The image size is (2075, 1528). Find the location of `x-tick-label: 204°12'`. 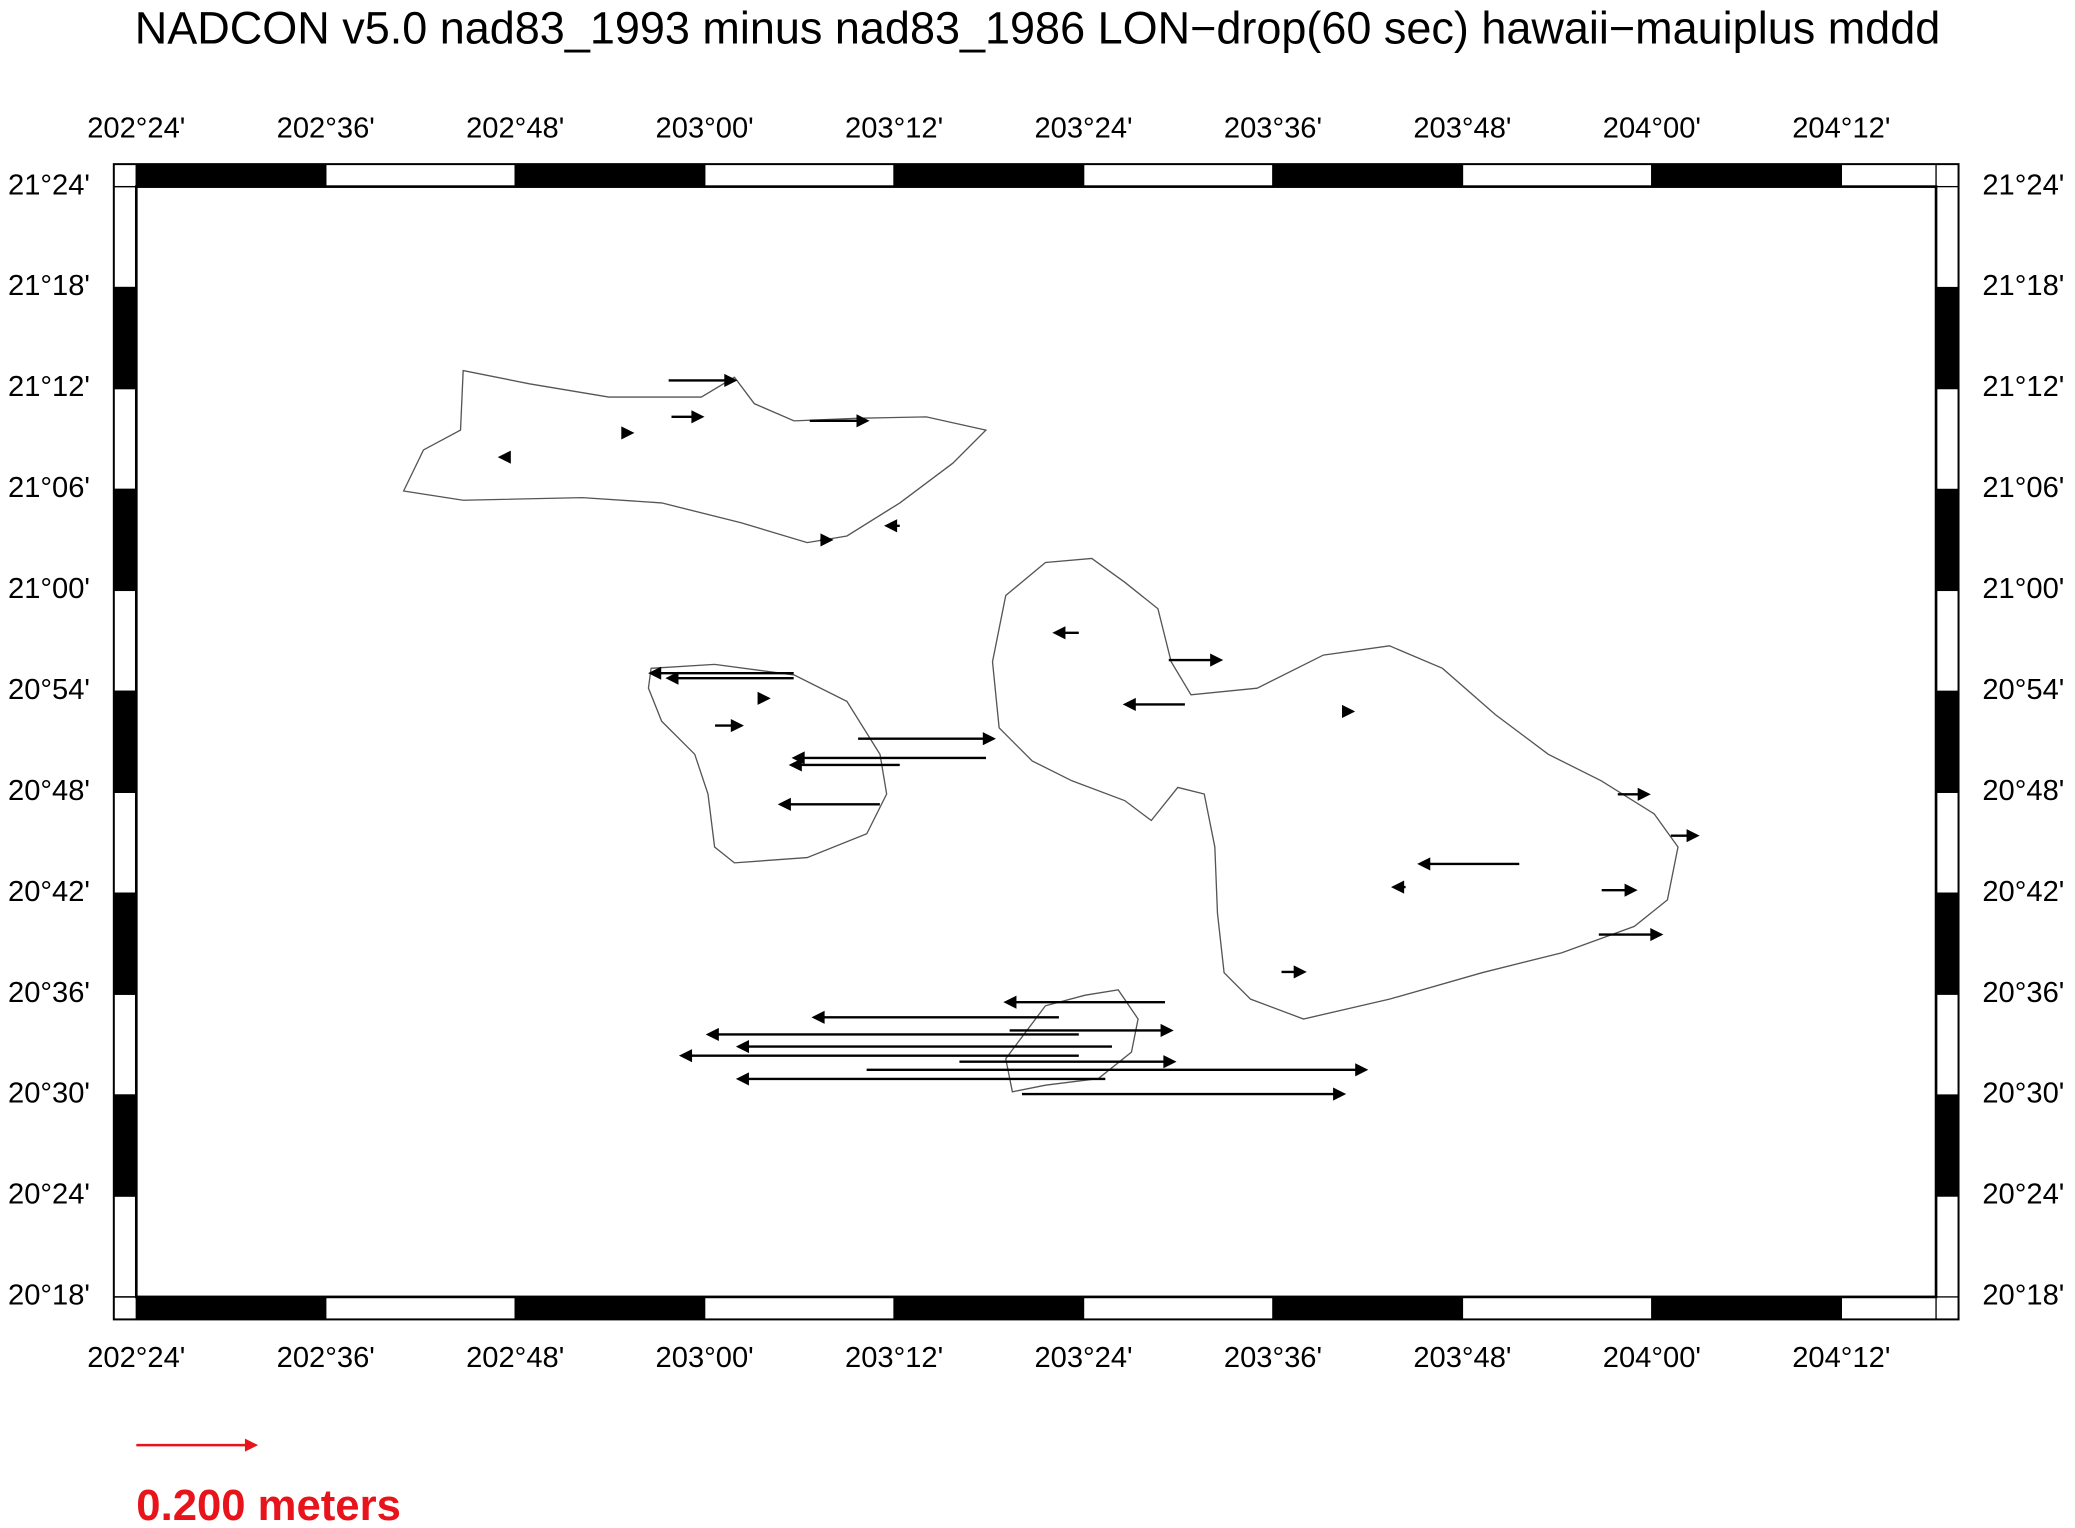

x-tick-label: 204°12' is located at coordinates (1841, 128).